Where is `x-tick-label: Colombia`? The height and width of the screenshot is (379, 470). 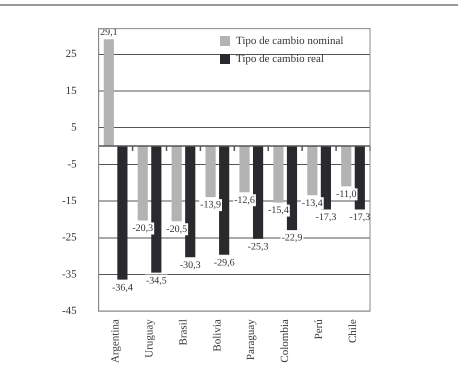 x-tick-label: Colombia is located at coordinates (285, 341).